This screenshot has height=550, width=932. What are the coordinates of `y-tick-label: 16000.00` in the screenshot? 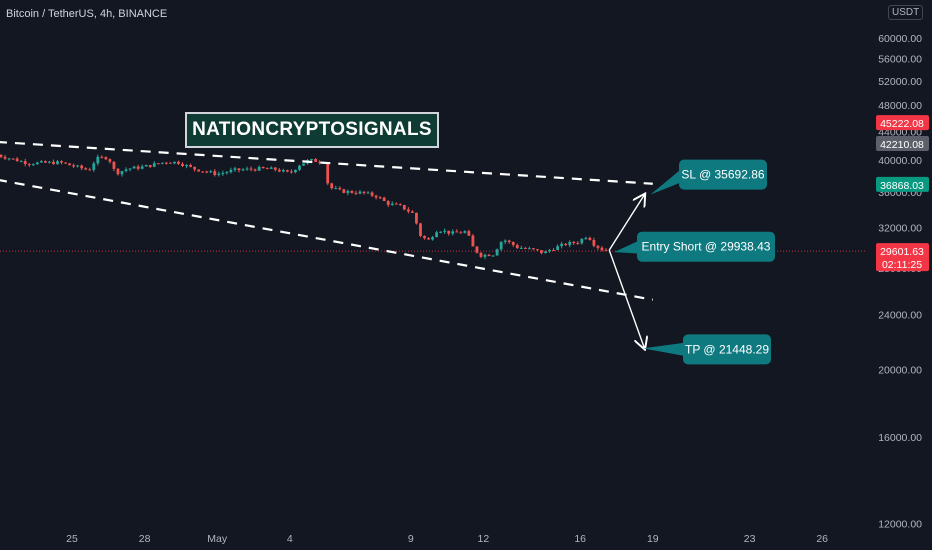 It's located at (900, 438).